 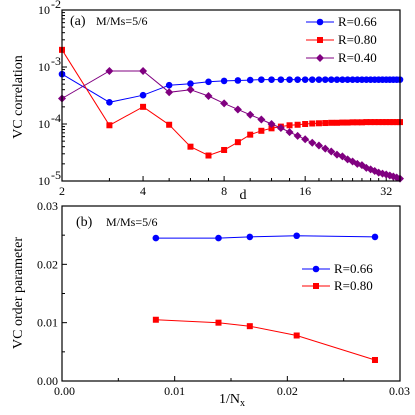 What do you see at coordinates (399, 391) in the screenshot?
I see `panel-b-xtick-label: 0.03` at bounding box center [399, 391].